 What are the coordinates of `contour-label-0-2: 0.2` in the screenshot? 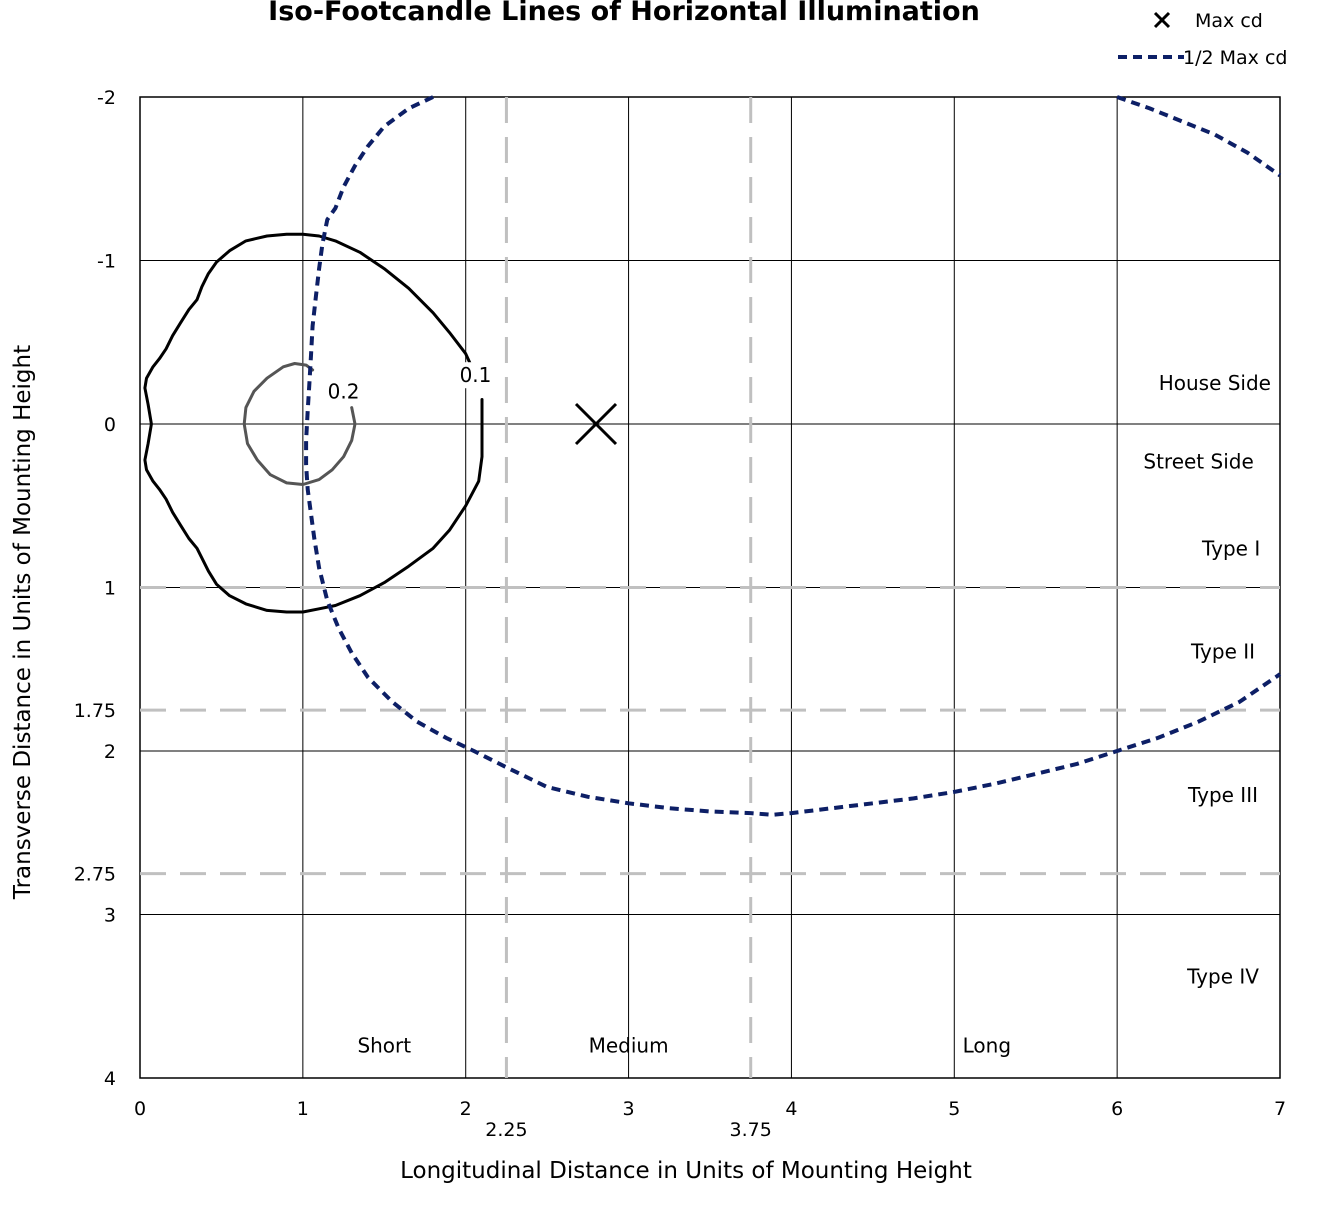 It's located at (344, 392).